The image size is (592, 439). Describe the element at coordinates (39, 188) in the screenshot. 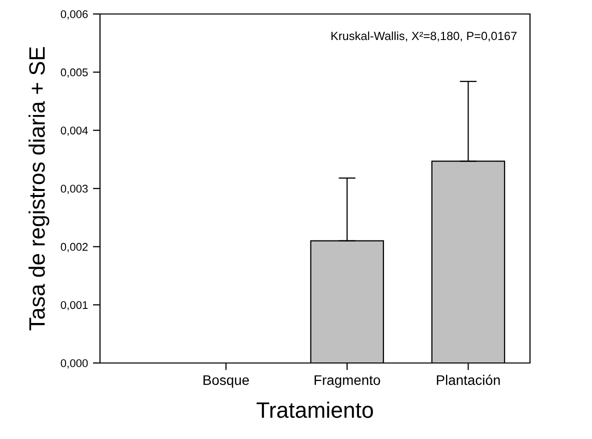

I see `y-axis-title: Tasa de registros diaria + SE` at that location.